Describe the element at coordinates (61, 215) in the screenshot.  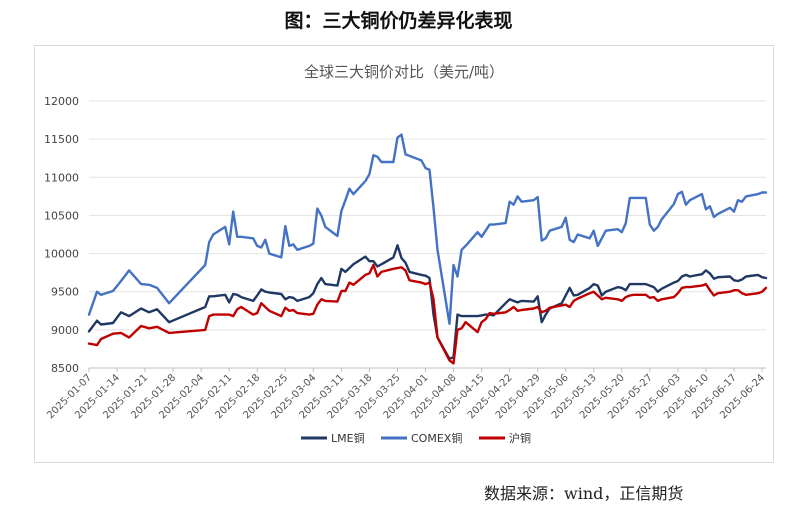
I see `y-tick-label-10500: 10500` at that location.